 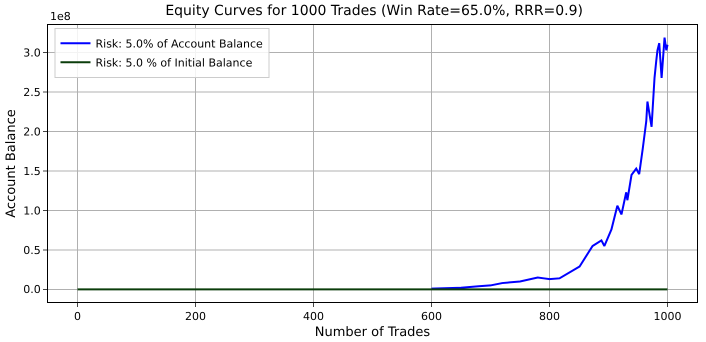 What do you see at coordinates (32, 131) in the screenshot?
I see `y-tick-label: 2.0` at bounding box center [32, 131].